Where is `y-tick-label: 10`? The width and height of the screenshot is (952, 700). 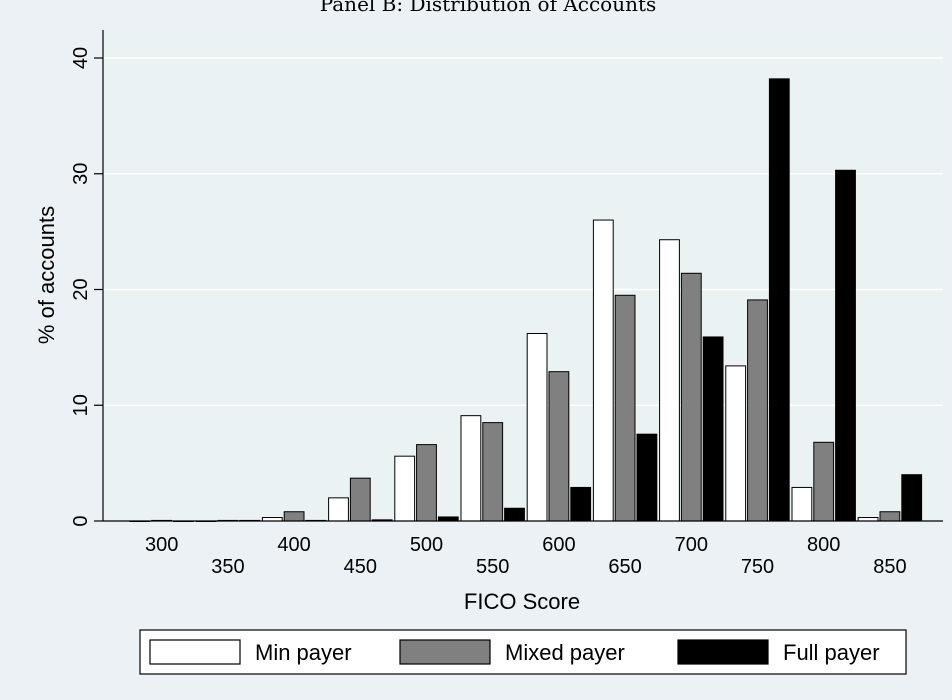
y-tick-label: 10 is located at coordinates (81, 405).